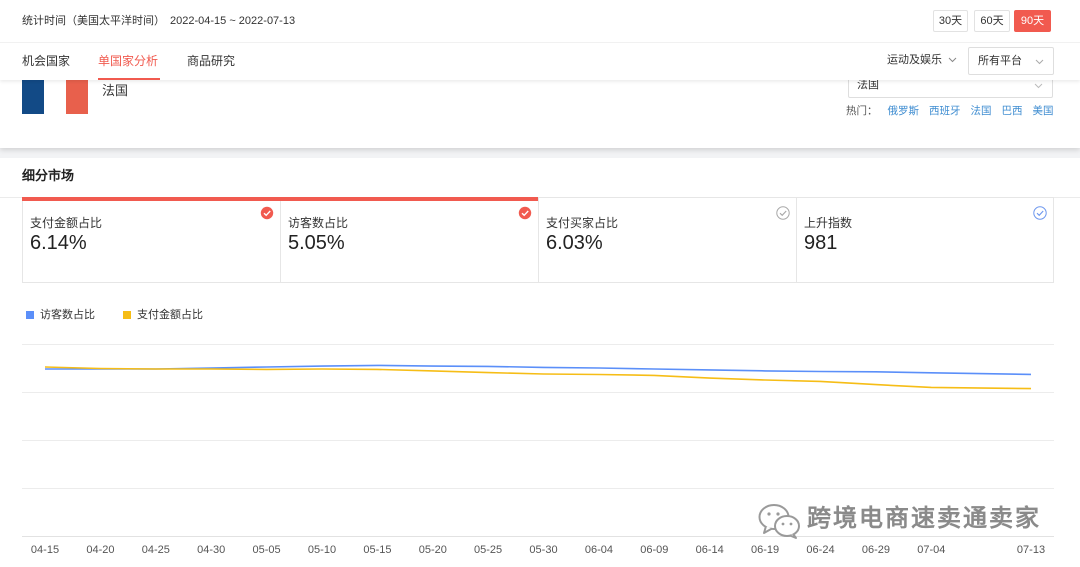 This screenshot has height=567, width=1080. Describe the element at coordinates (67, 315) in the screenshot. I see `legend-label: 访客数占比` at that location.